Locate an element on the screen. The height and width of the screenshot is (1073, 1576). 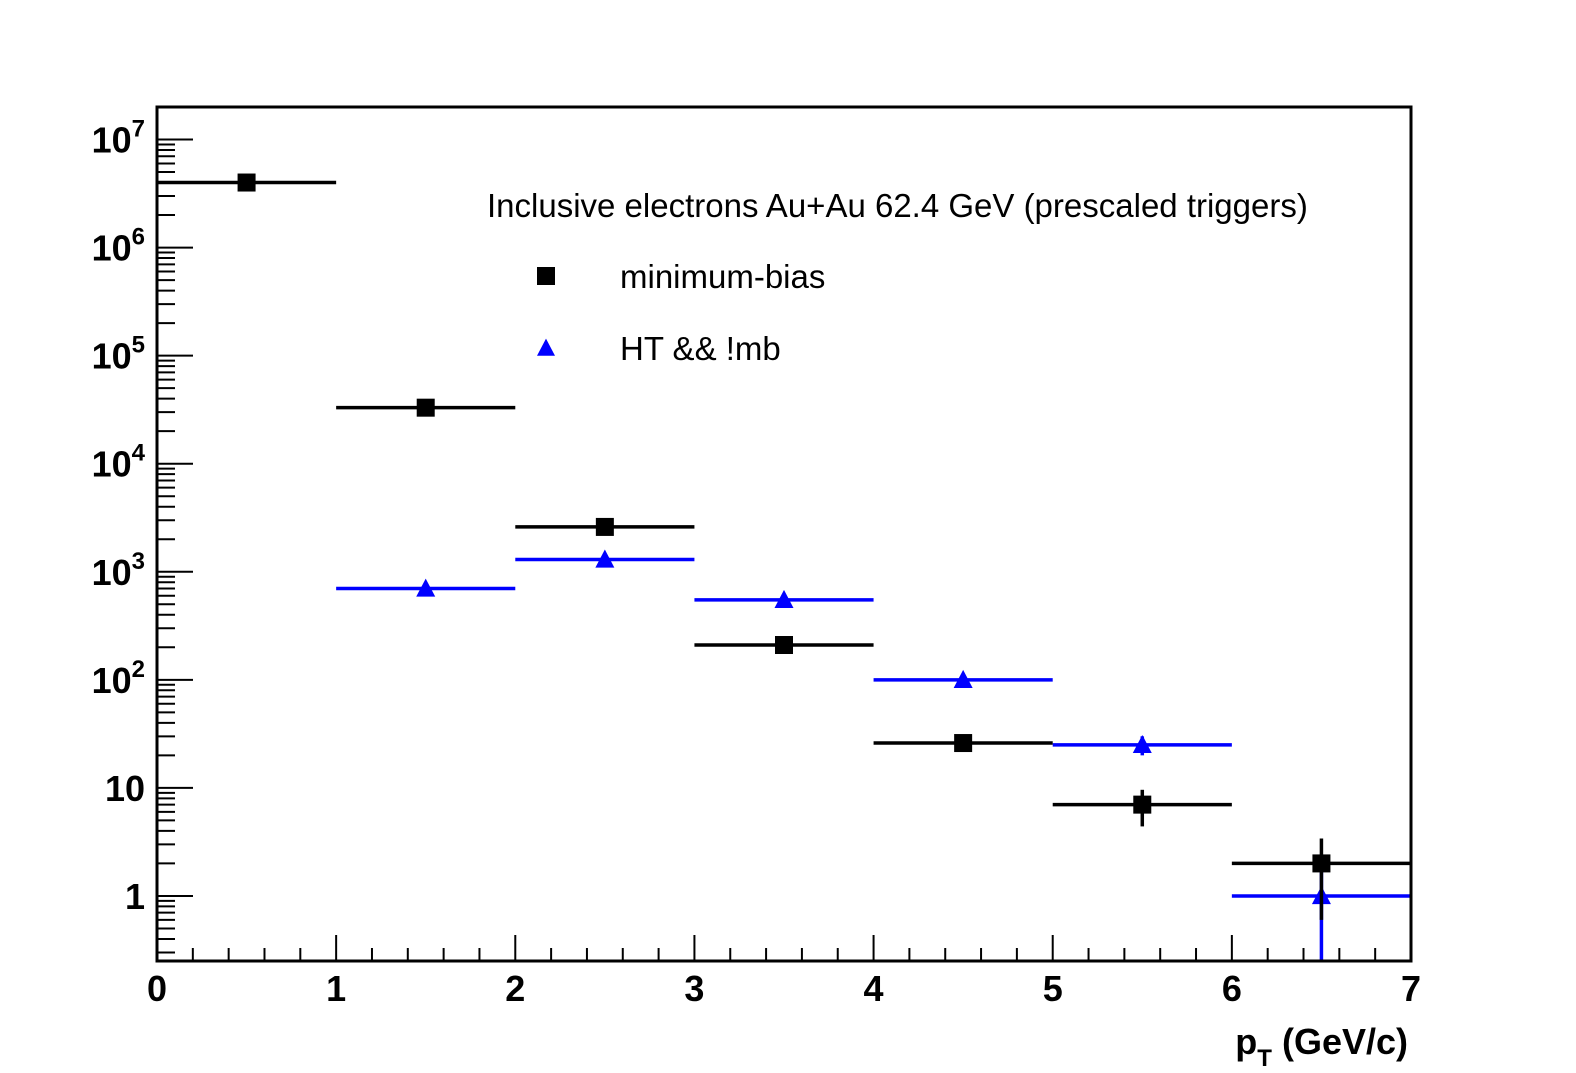
y-tick-label: 10⁷ is located at coordinates (118, 138).